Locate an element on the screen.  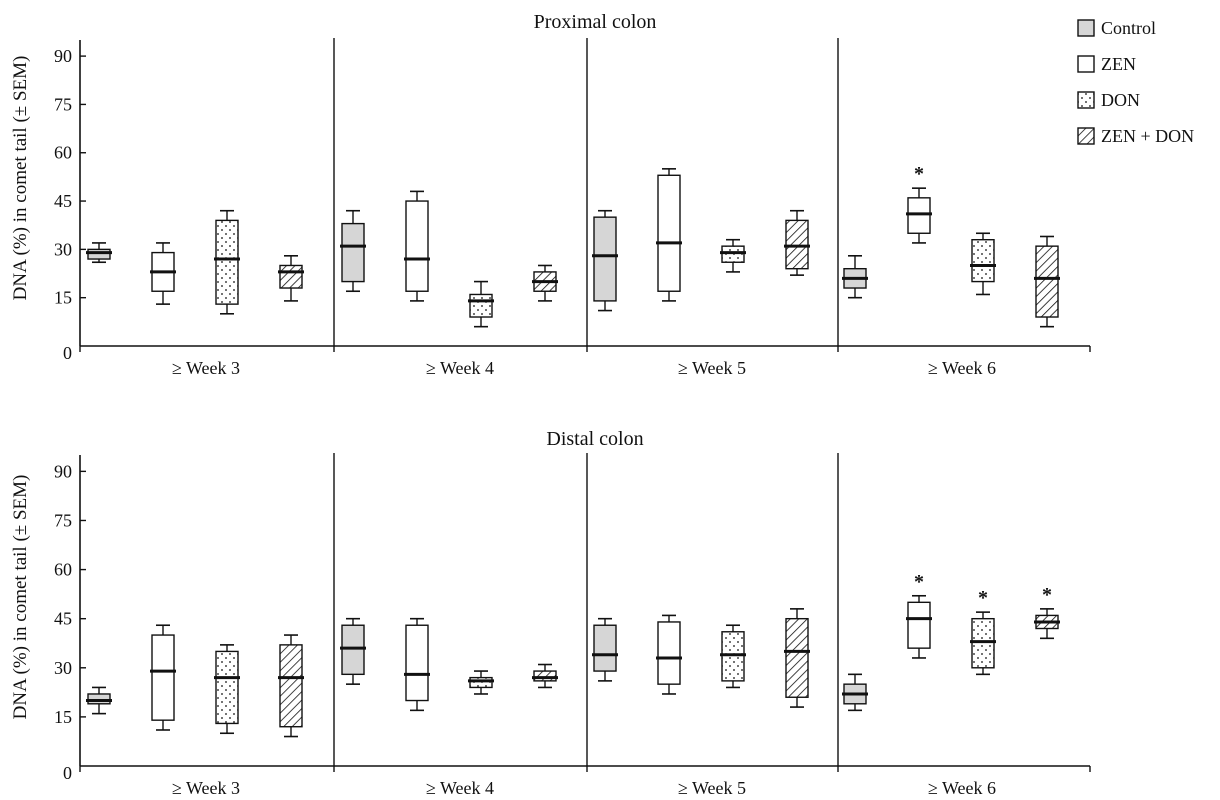
y-tick-label: 15 is located at coordinates (63, 717).